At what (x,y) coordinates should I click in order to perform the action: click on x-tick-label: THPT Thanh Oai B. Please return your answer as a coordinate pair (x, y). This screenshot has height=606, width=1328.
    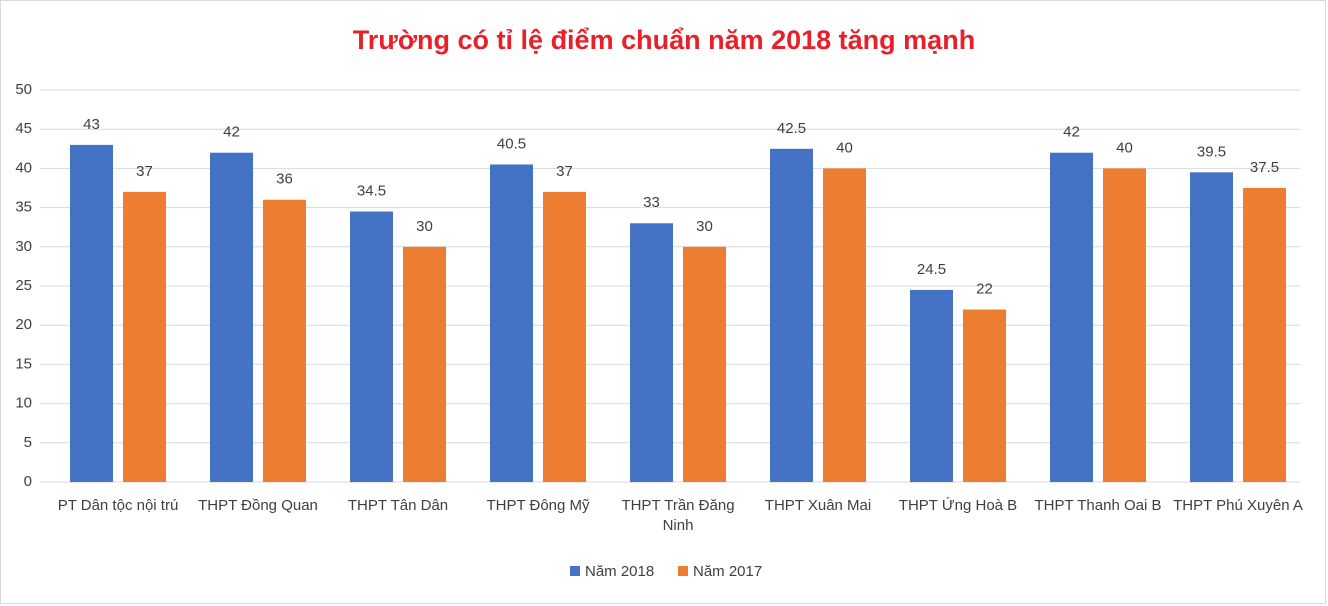
    Looking at the image, I should click on (1098, 505).